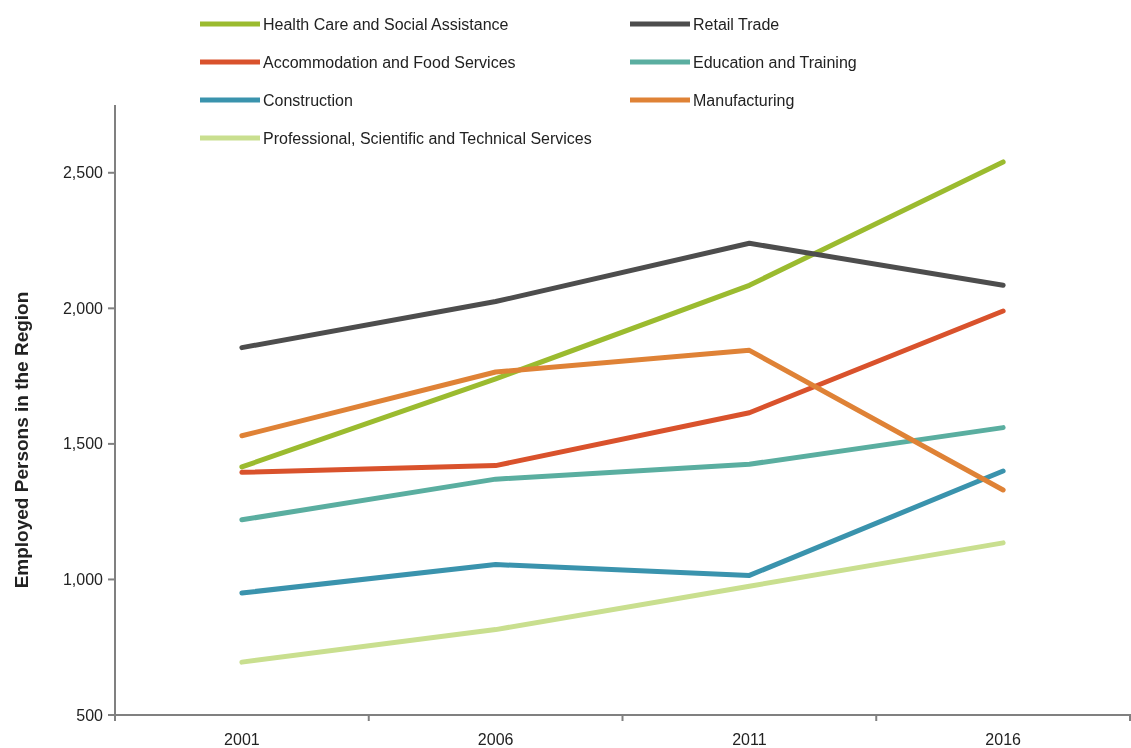  I want to click on legend-label: Construction, so click(308, 100).